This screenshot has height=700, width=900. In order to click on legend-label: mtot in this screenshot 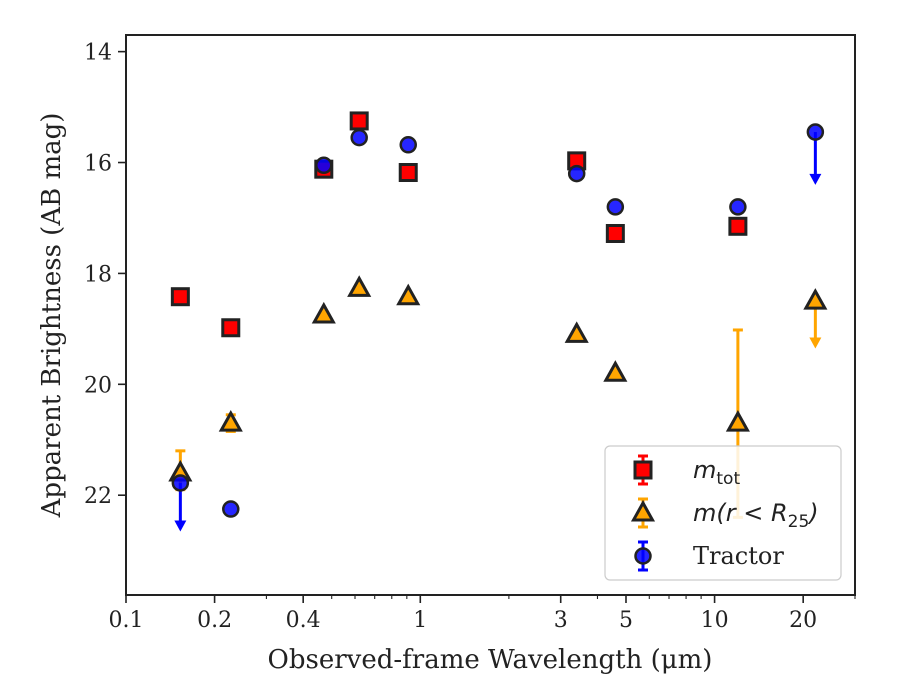, I will do `click(716, 472)`.